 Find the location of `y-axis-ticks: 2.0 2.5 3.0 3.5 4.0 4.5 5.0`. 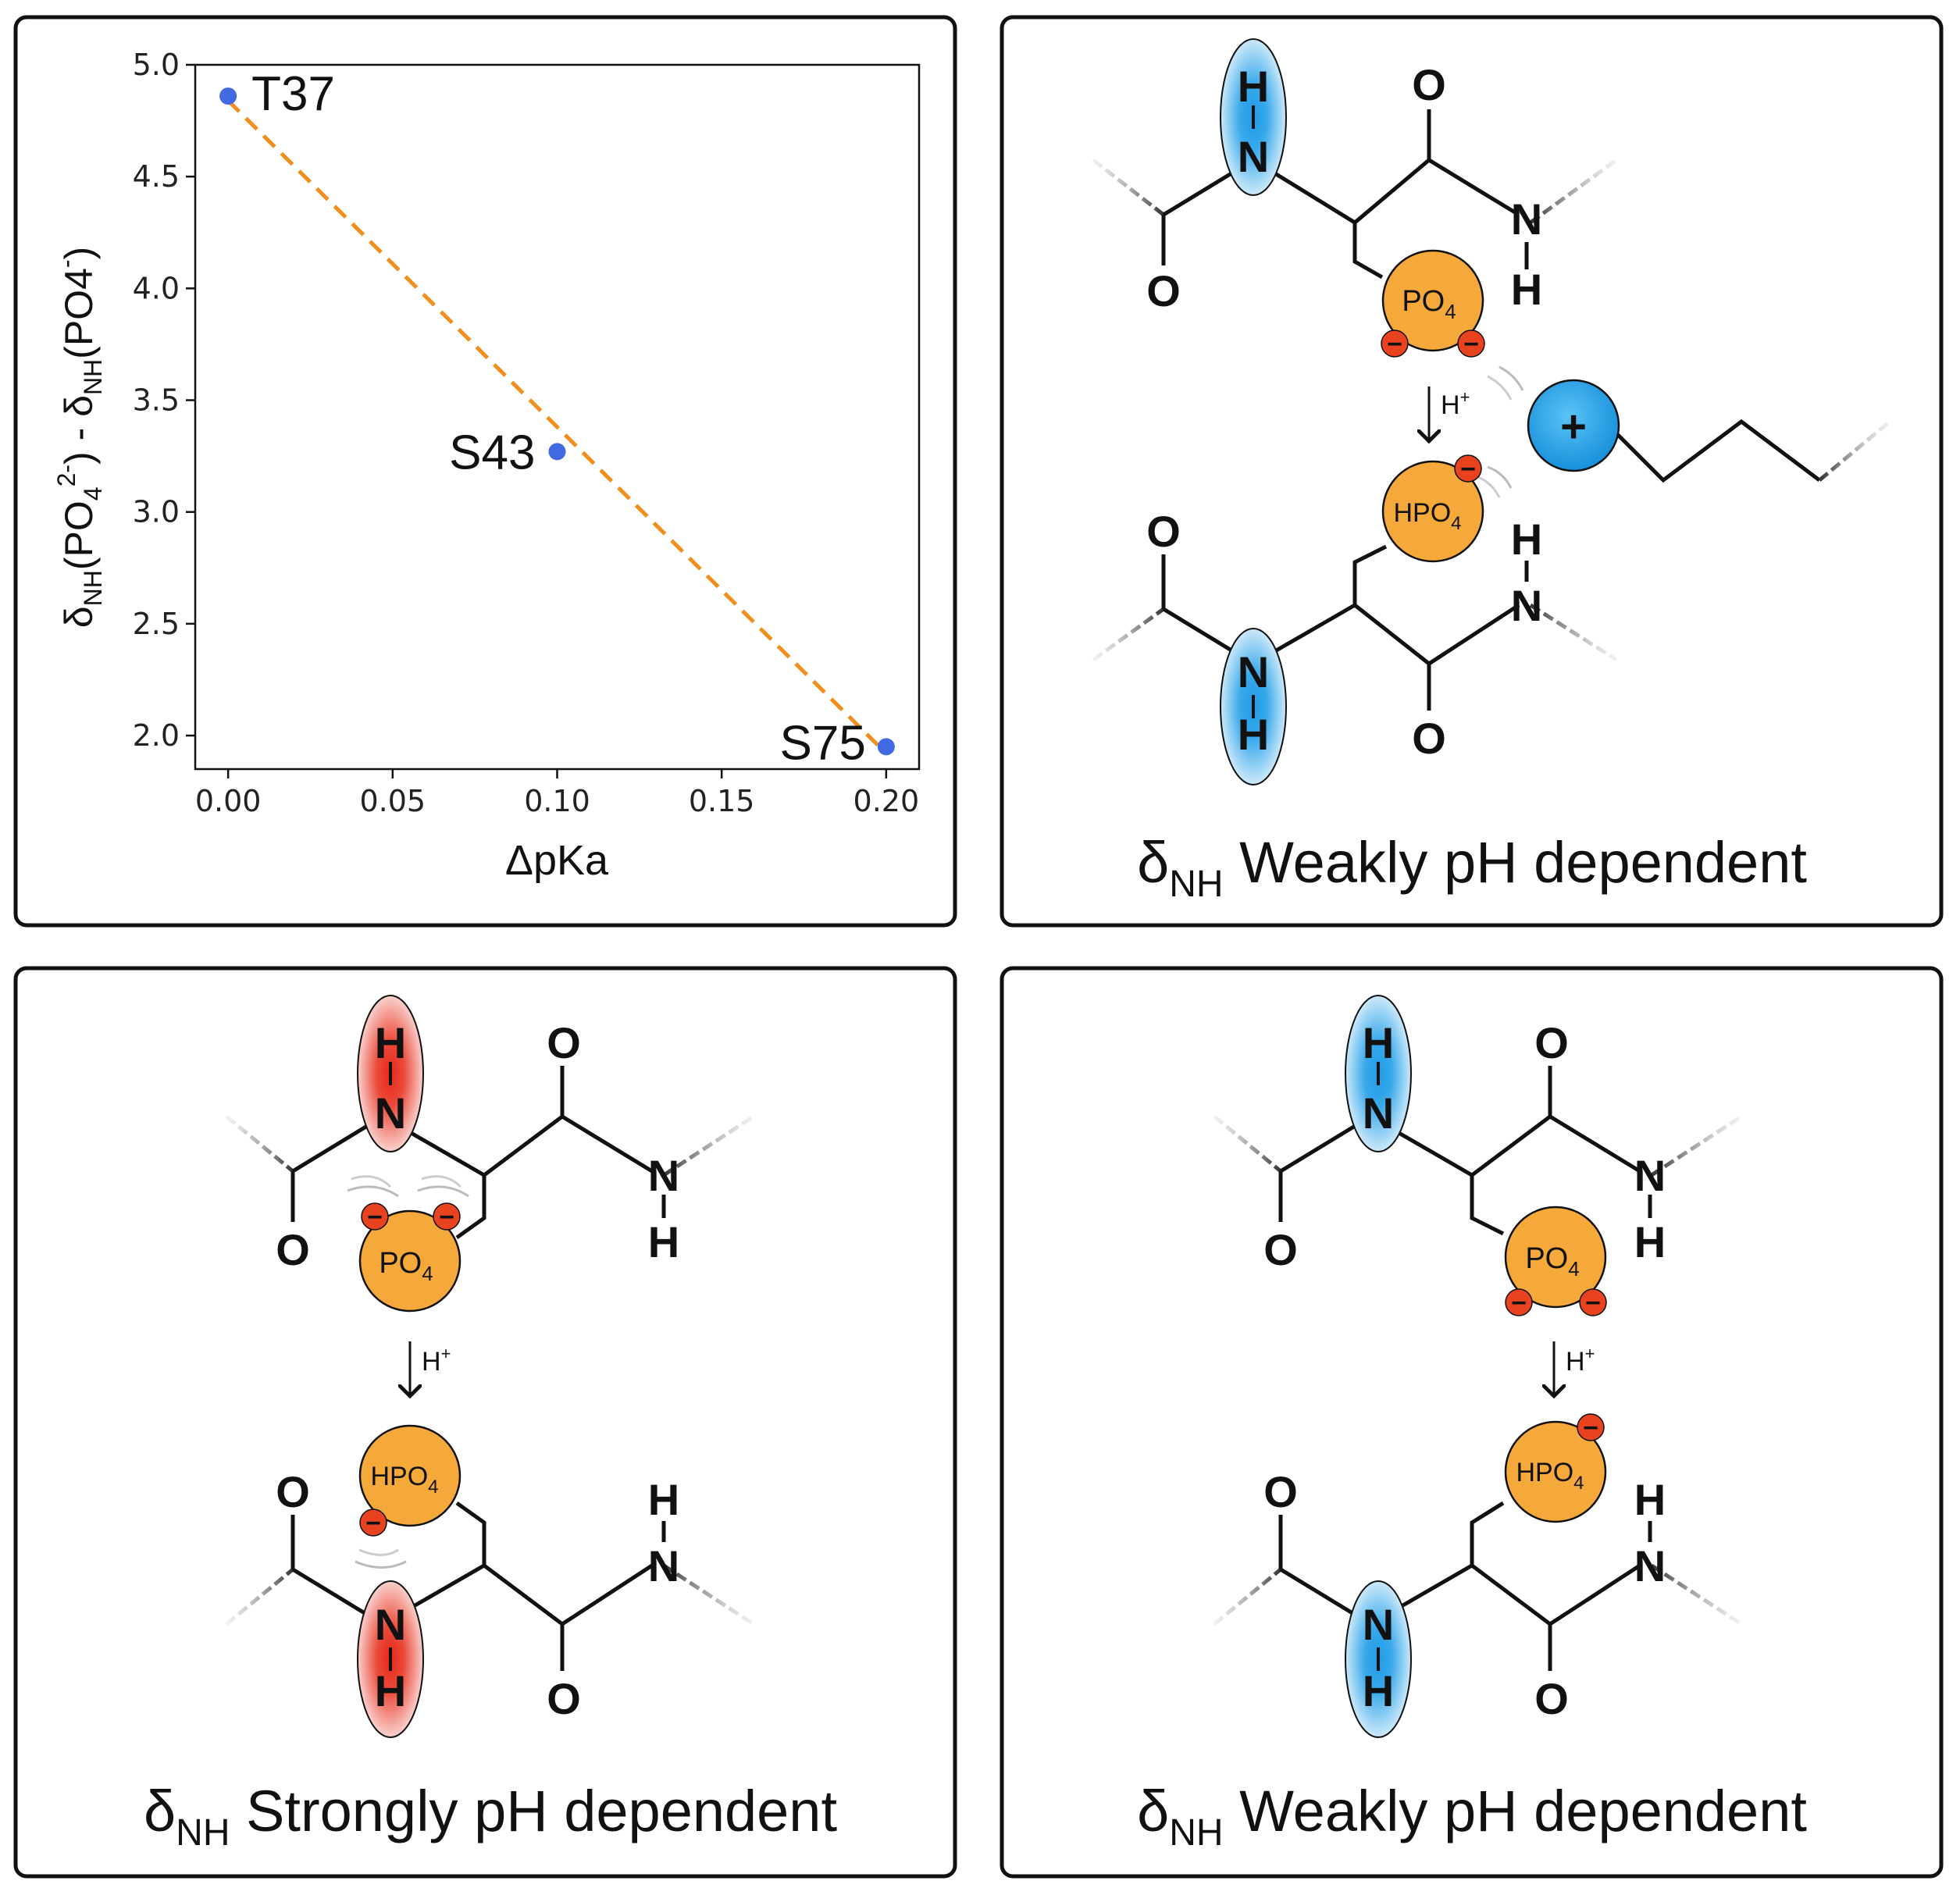

y-axis-ticks: 2.0 2.5 3.0 3.5 4.0 4.5 5.0 is located at coordinates (164, 400).